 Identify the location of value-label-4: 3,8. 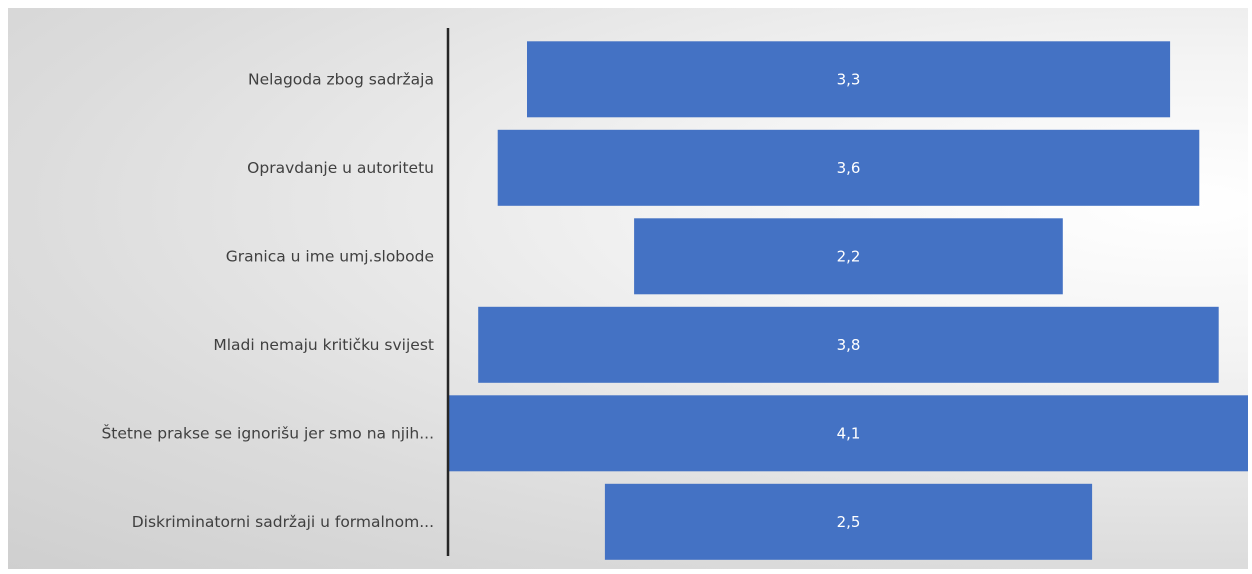
(849, 345).